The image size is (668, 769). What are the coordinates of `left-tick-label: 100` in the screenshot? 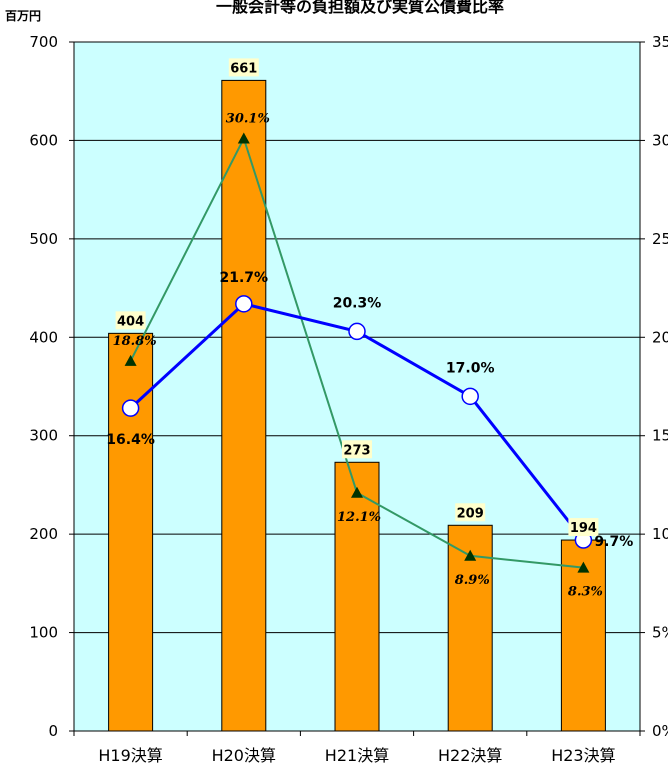 It's located at (43, 633).